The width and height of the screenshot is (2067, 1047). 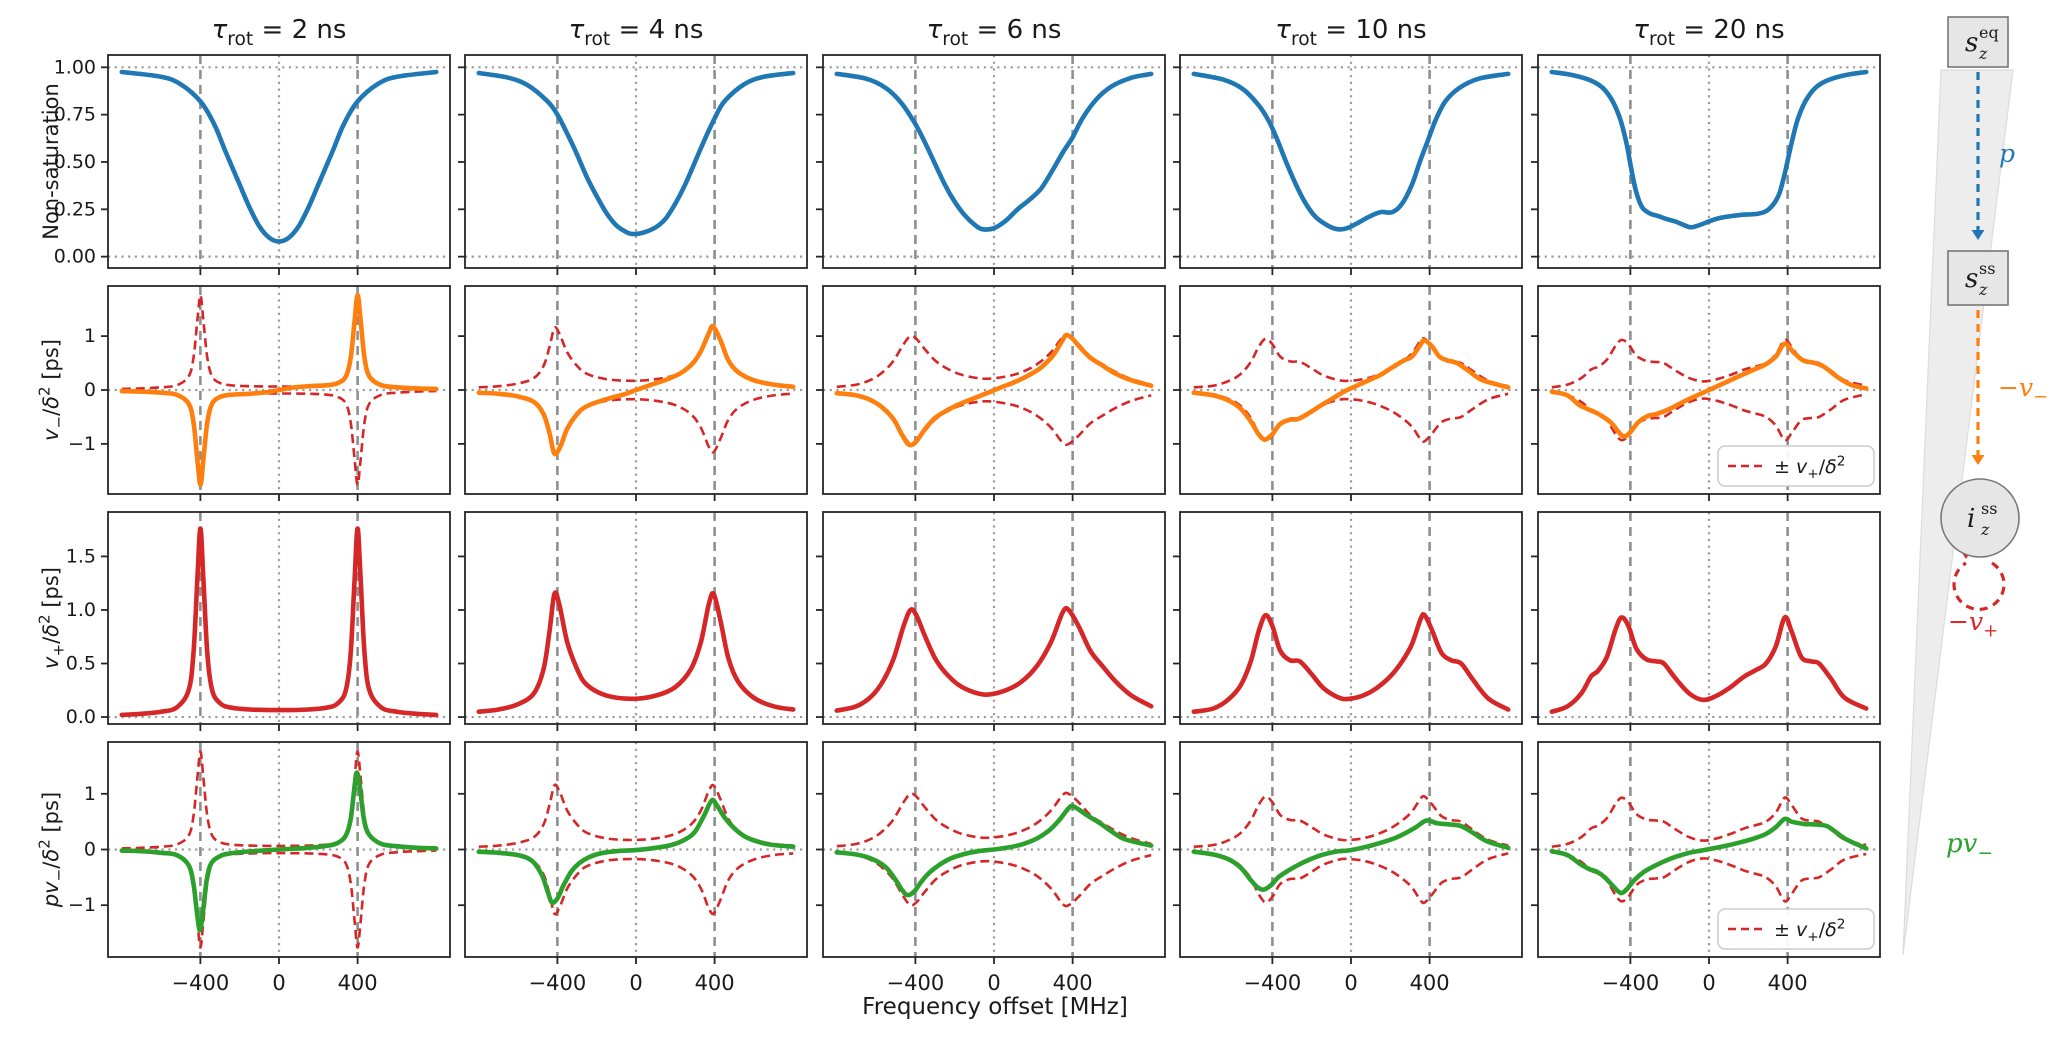 I want to click on y-tick-label: 0.25, so click(x=75, y=209).